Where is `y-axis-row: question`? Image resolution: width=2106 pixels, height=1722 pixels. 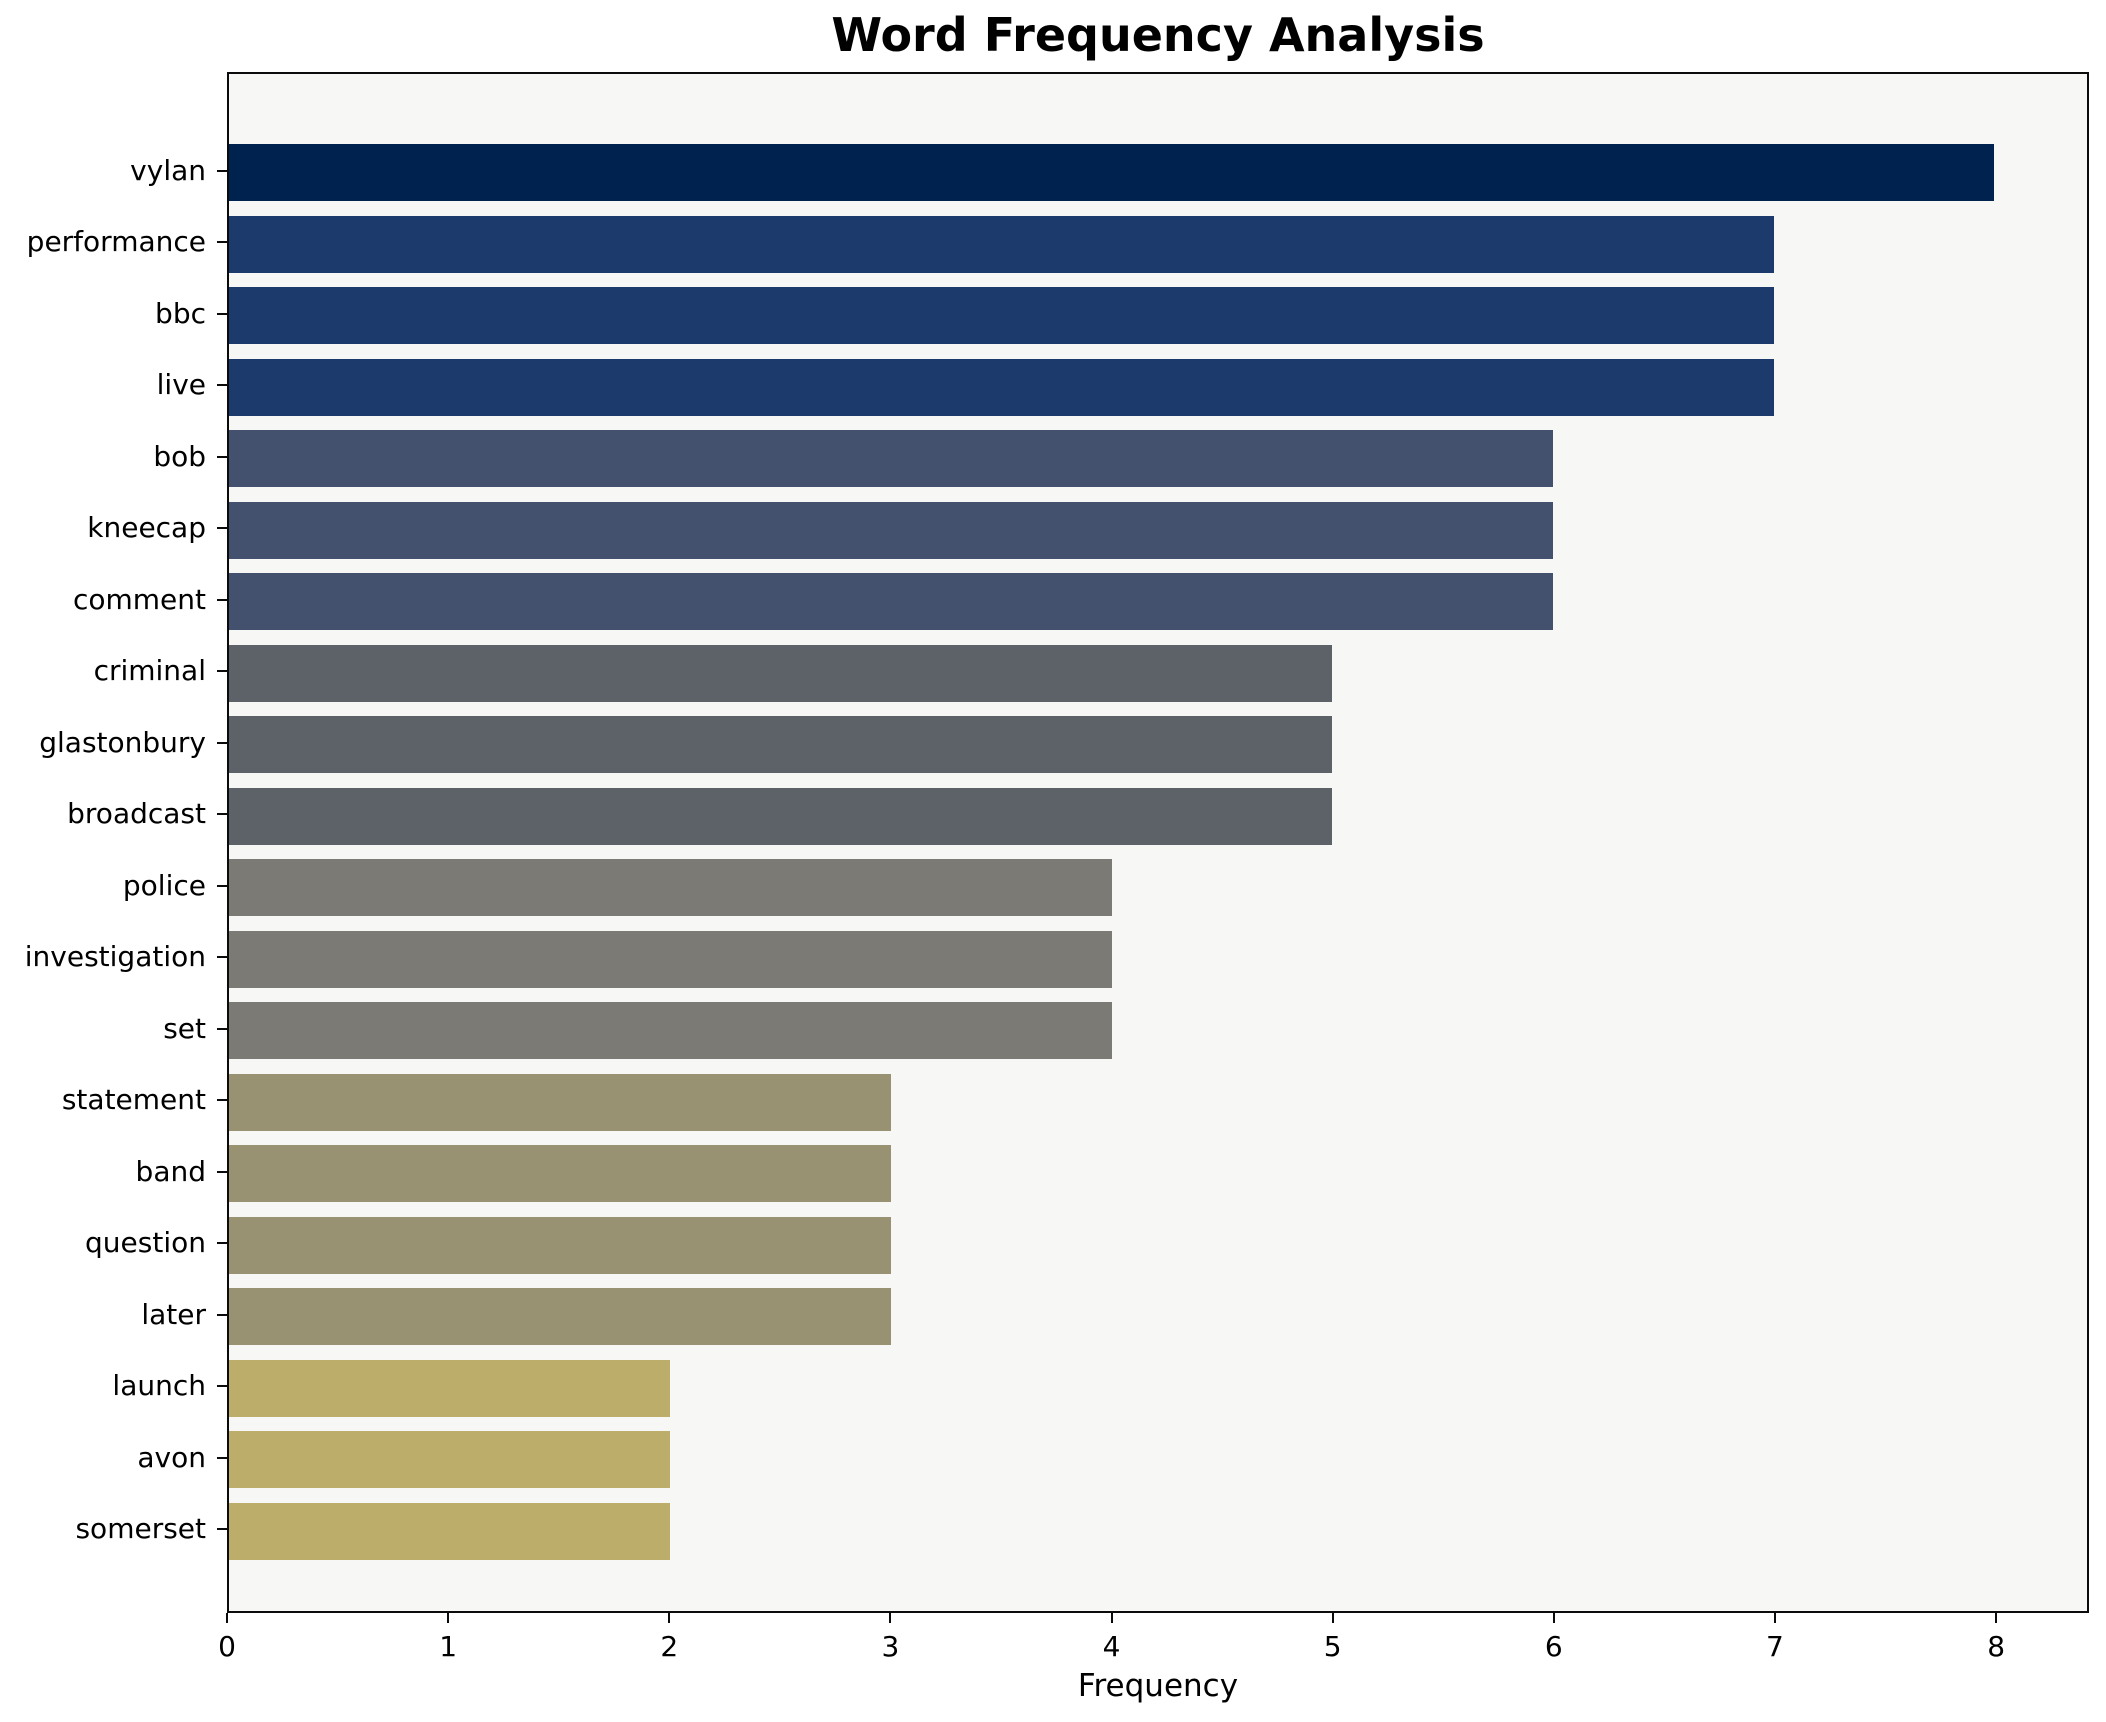 y-axis-row: question is located at coordinates (113, 1244).